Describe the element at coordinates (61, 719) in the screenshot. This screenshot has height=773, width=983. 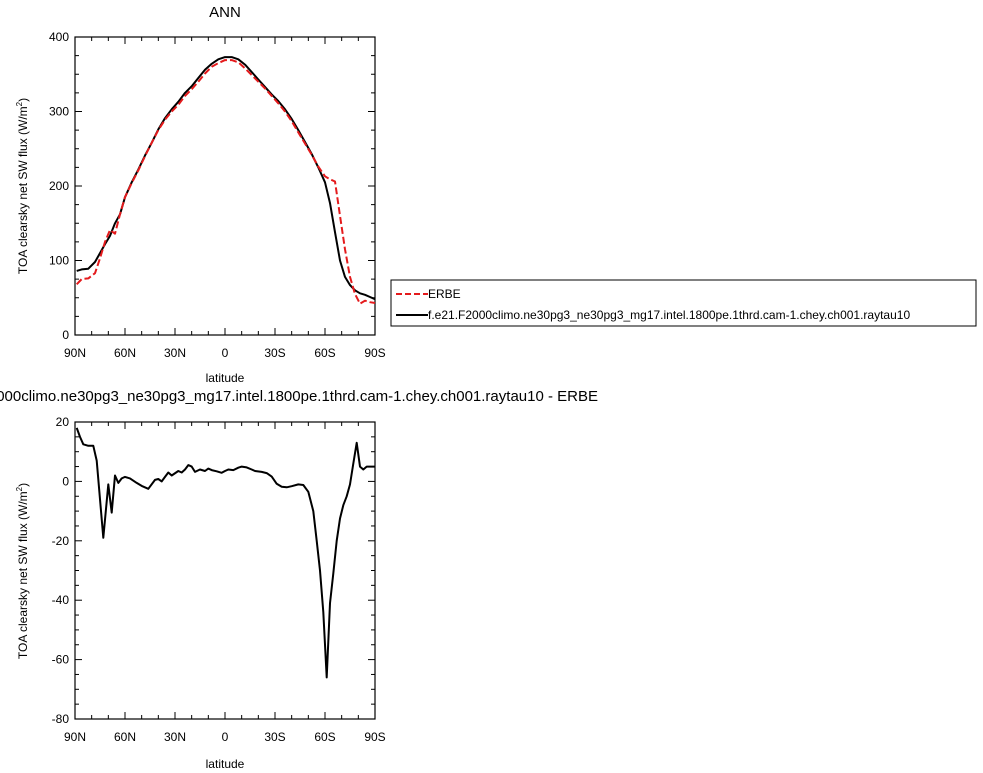
I see `y-tick-label: -80` at that location.